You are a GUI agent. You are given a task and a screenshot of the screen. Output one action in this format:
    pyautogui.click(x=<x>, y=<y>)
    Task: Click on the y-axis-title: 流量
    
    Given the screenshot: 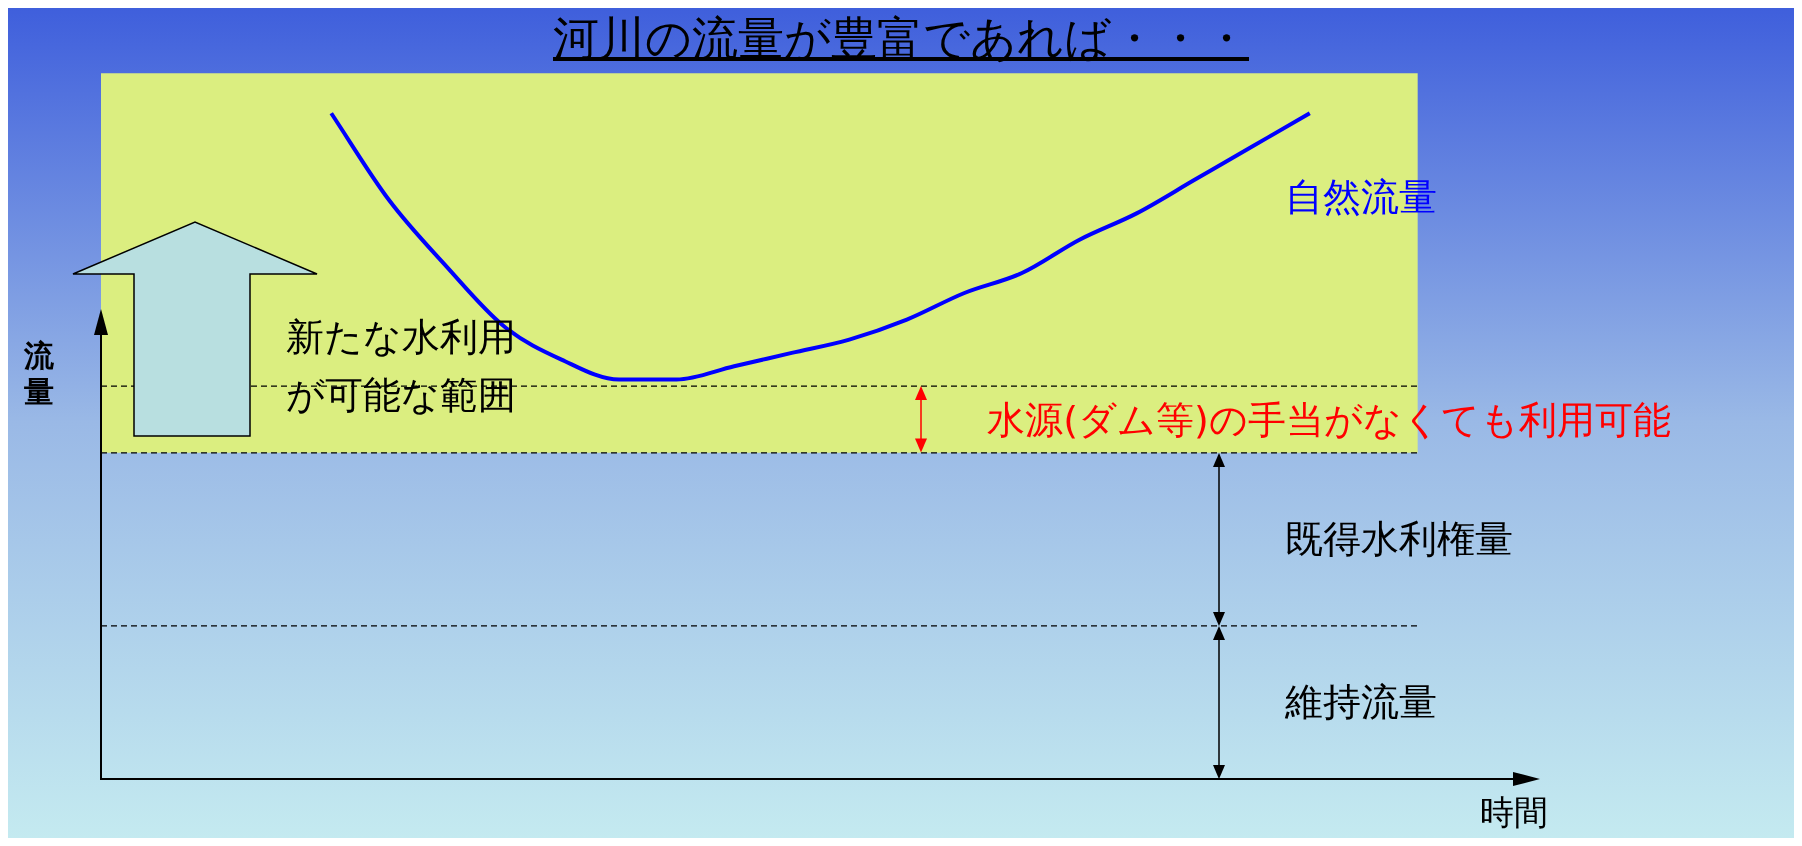 What is the action you would take?
    pyautogui.click(x=39, y=374)
    